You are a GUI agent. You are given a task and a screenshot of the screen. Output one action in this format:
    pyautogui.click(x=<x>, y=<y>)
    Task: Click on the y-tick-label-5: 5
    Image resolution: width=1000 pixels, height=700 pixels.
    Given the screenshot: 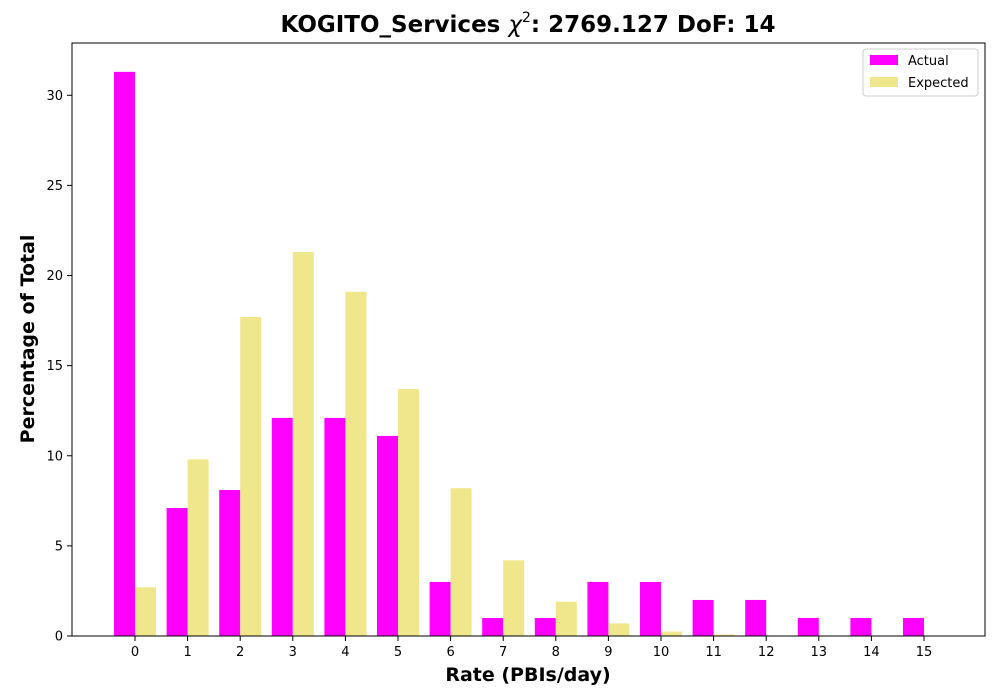 What is the action you would take?
    pyautogui.click(x=59, y=546)
    